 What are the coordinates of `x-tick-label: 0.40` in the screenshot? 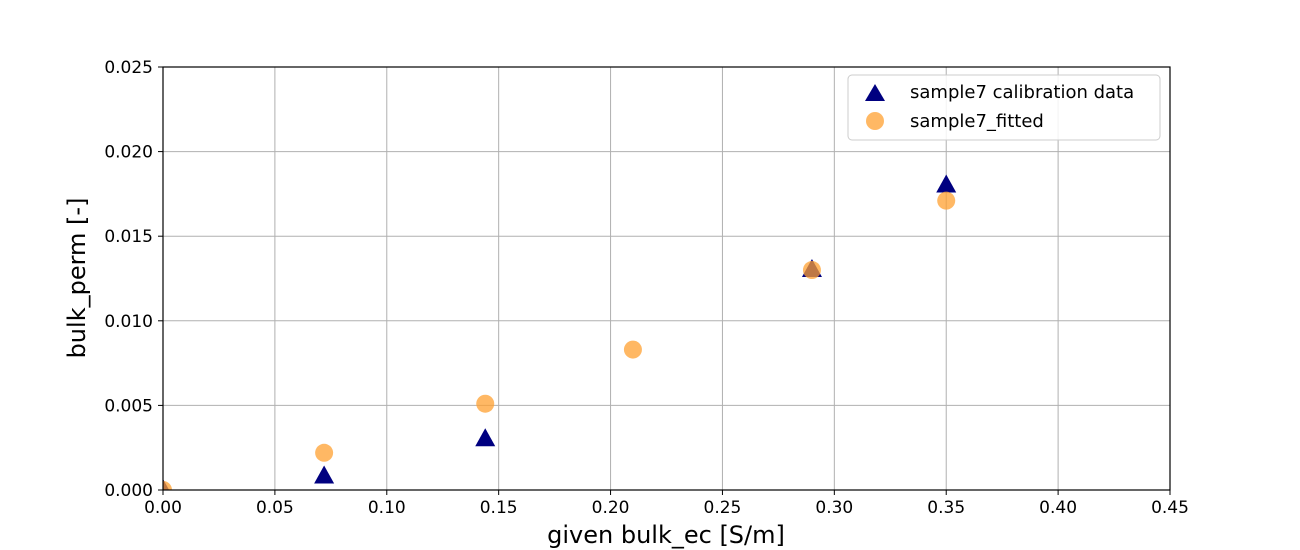 It's located at (1058, 508).